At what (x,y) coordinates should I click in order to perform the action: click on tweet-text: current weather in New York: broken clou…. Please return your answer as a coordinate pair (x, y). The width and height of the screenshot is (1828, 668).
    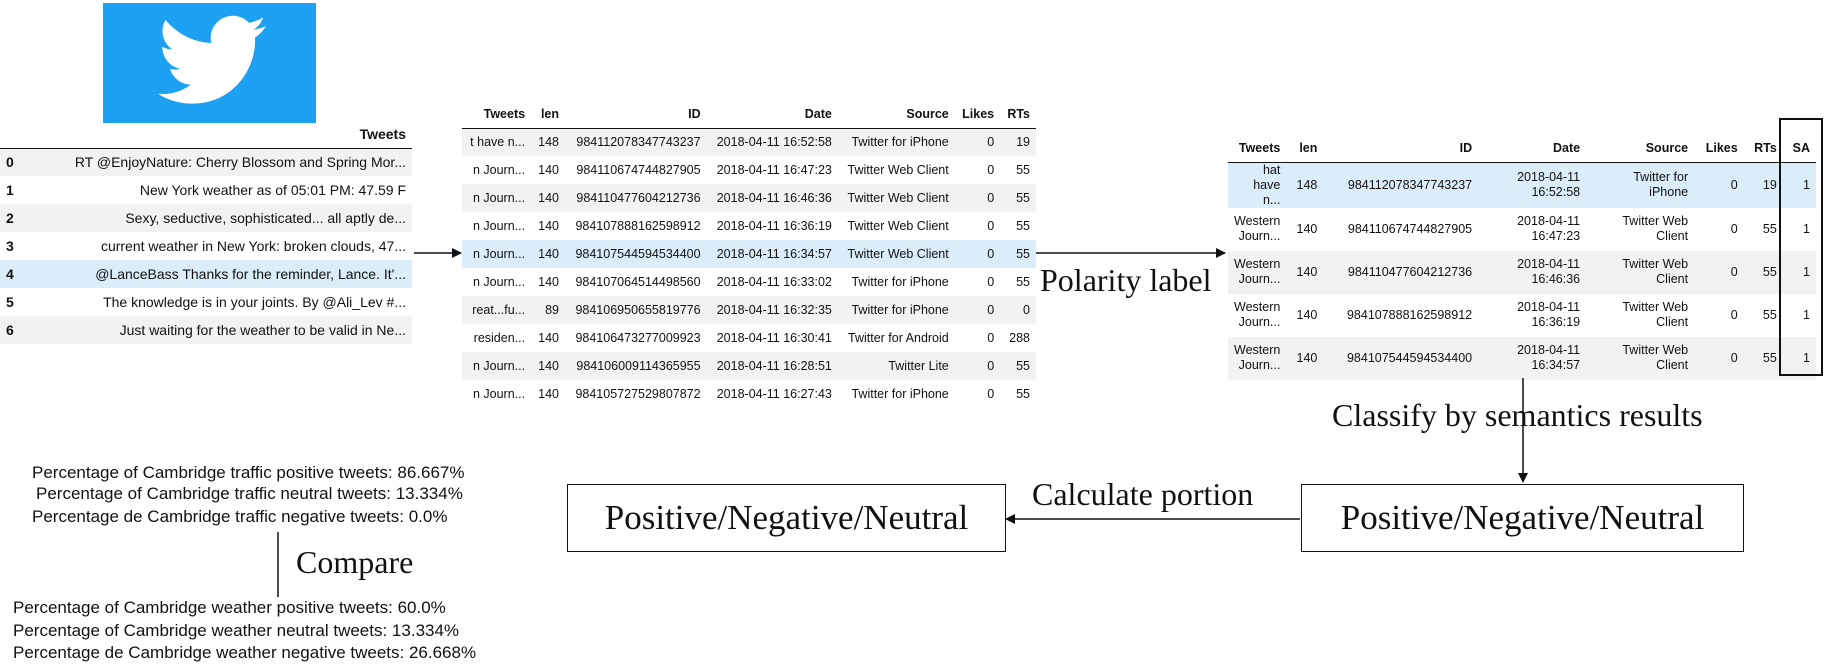
    Looking at the image, I should click on (253, 246).